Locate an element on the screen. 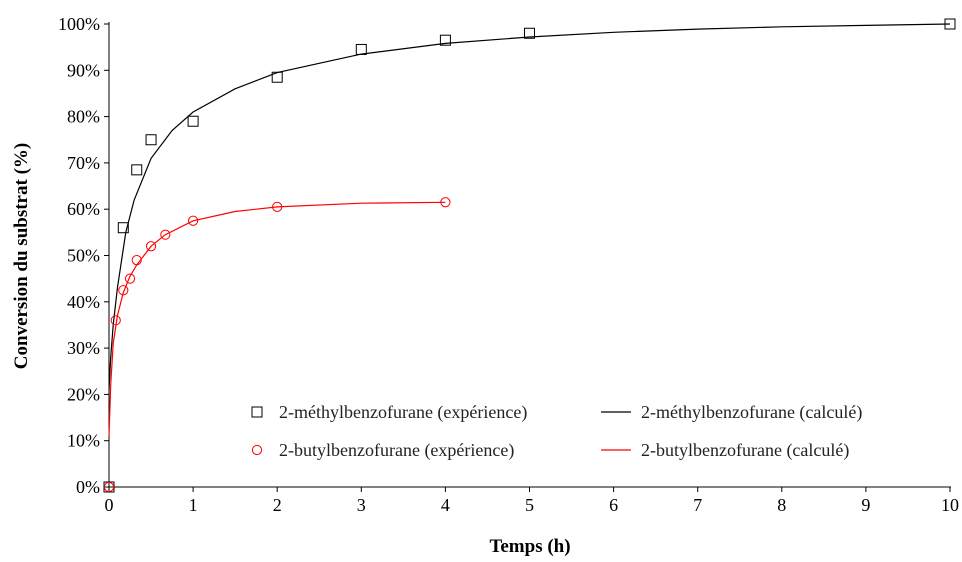 Image resolution: width=962 pixels, height=562 pixels. x-tick-label: 7 is located at coordinates (697, 505).